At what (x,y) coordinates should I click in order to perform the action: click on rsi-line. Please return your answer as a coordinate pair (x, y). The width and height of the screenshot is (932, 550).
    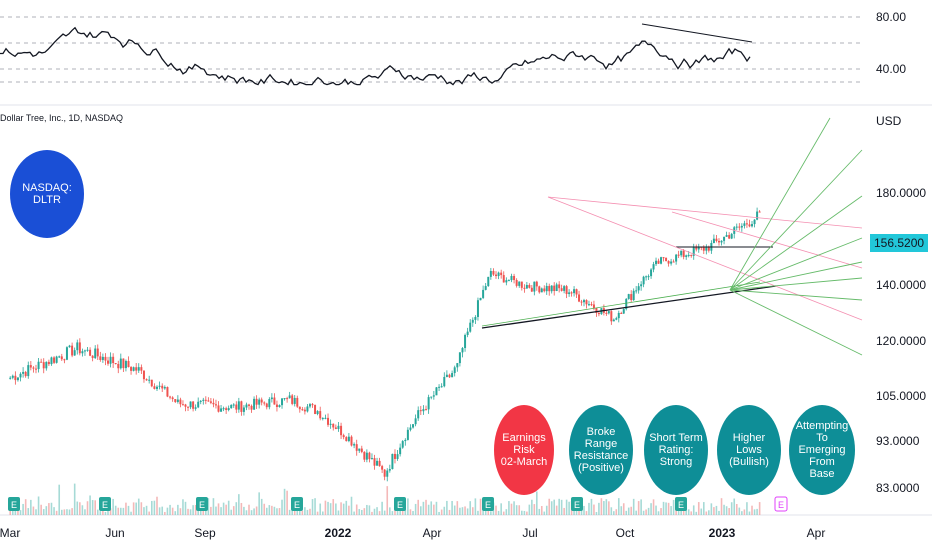
    Looking at the image, I should click on (375, 56).